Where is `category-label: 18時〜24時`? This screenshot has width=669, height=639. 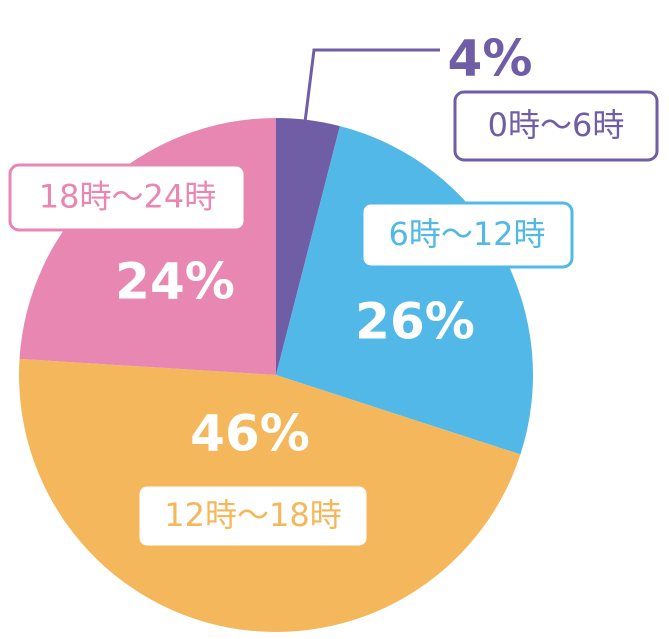
category-label: 18時〜24時 is located at coordinates (127, 197).